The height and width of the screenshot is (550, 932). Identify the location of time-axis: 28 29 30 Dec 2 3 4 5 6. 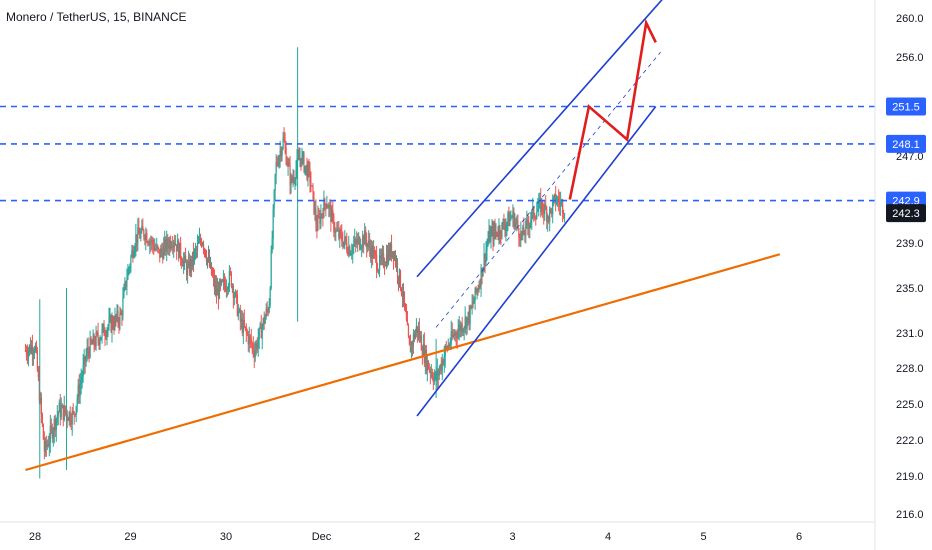
(415, 537).